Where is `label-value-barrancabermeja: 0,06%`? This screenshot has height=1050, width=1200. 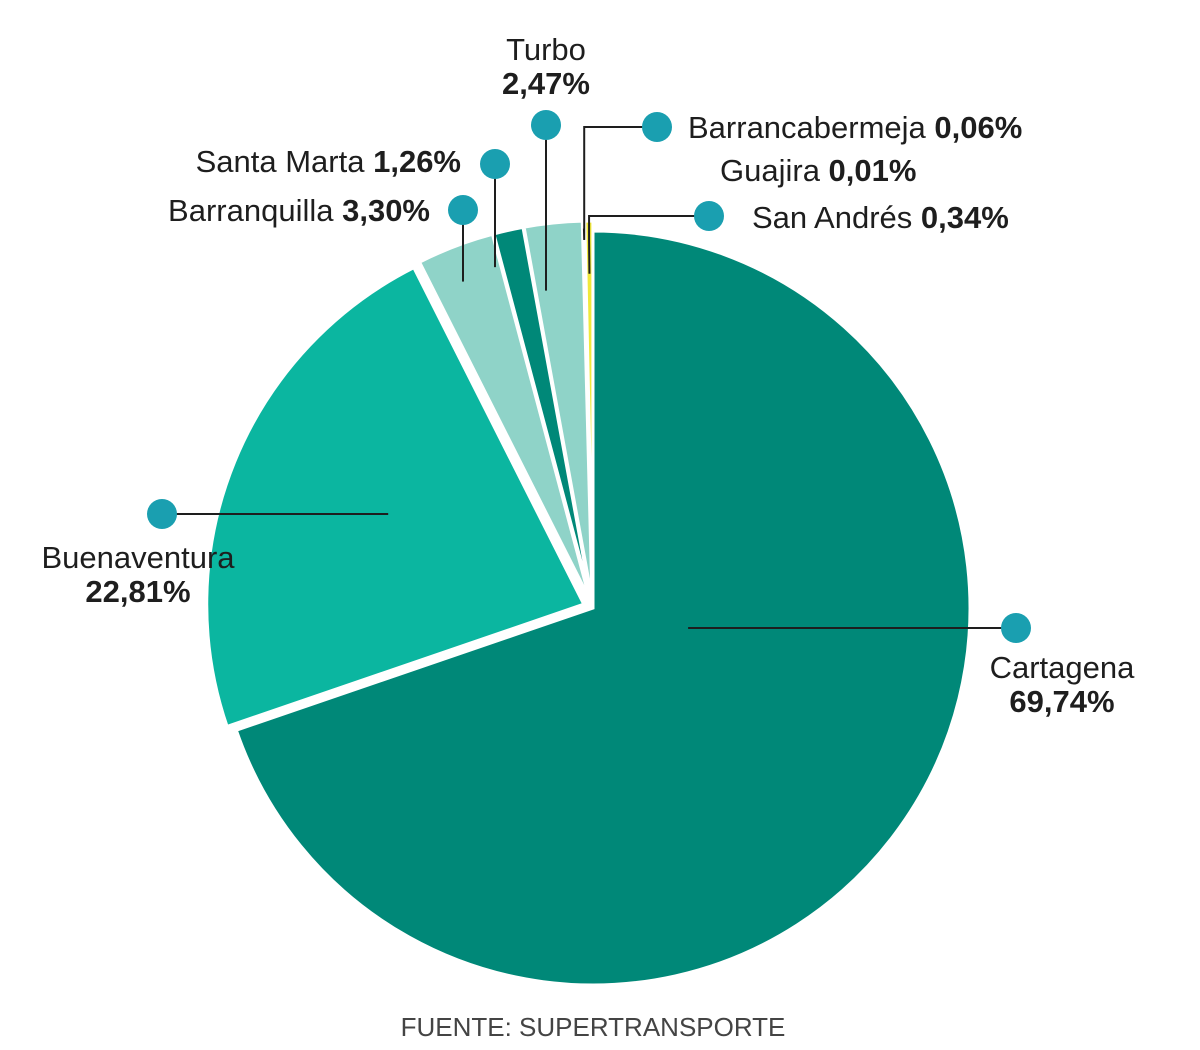
label-value-barrancabermeja: 0,06% is located at coordinates (974, 127).